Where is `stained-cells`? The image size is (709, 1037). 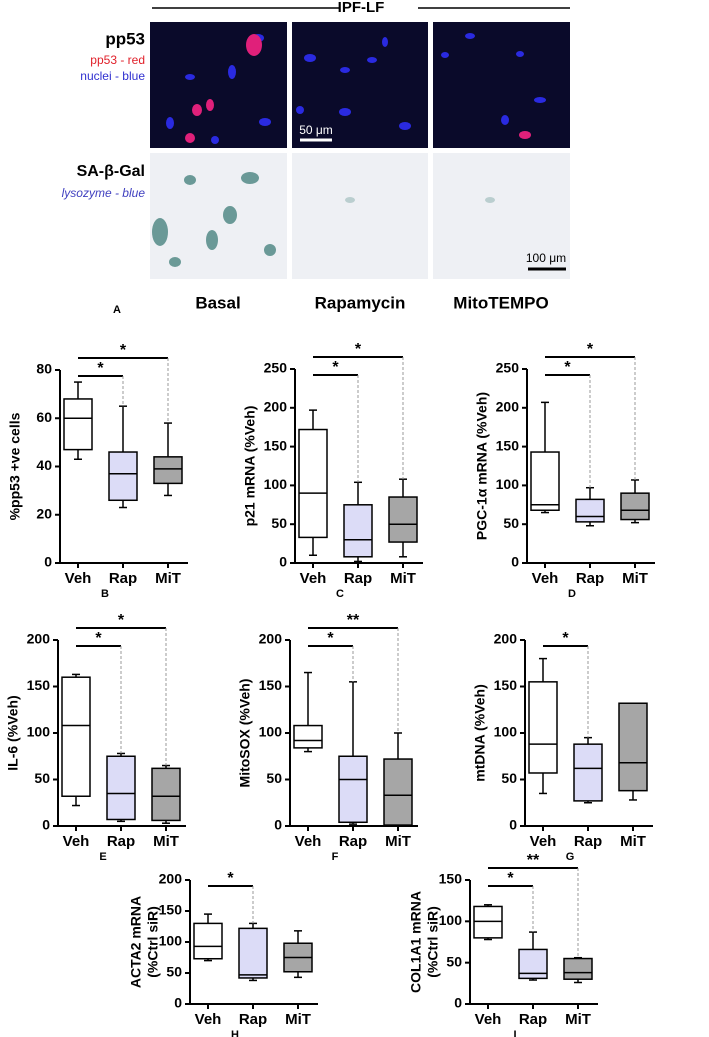 stained-cells is located at coordinates (323, 219).